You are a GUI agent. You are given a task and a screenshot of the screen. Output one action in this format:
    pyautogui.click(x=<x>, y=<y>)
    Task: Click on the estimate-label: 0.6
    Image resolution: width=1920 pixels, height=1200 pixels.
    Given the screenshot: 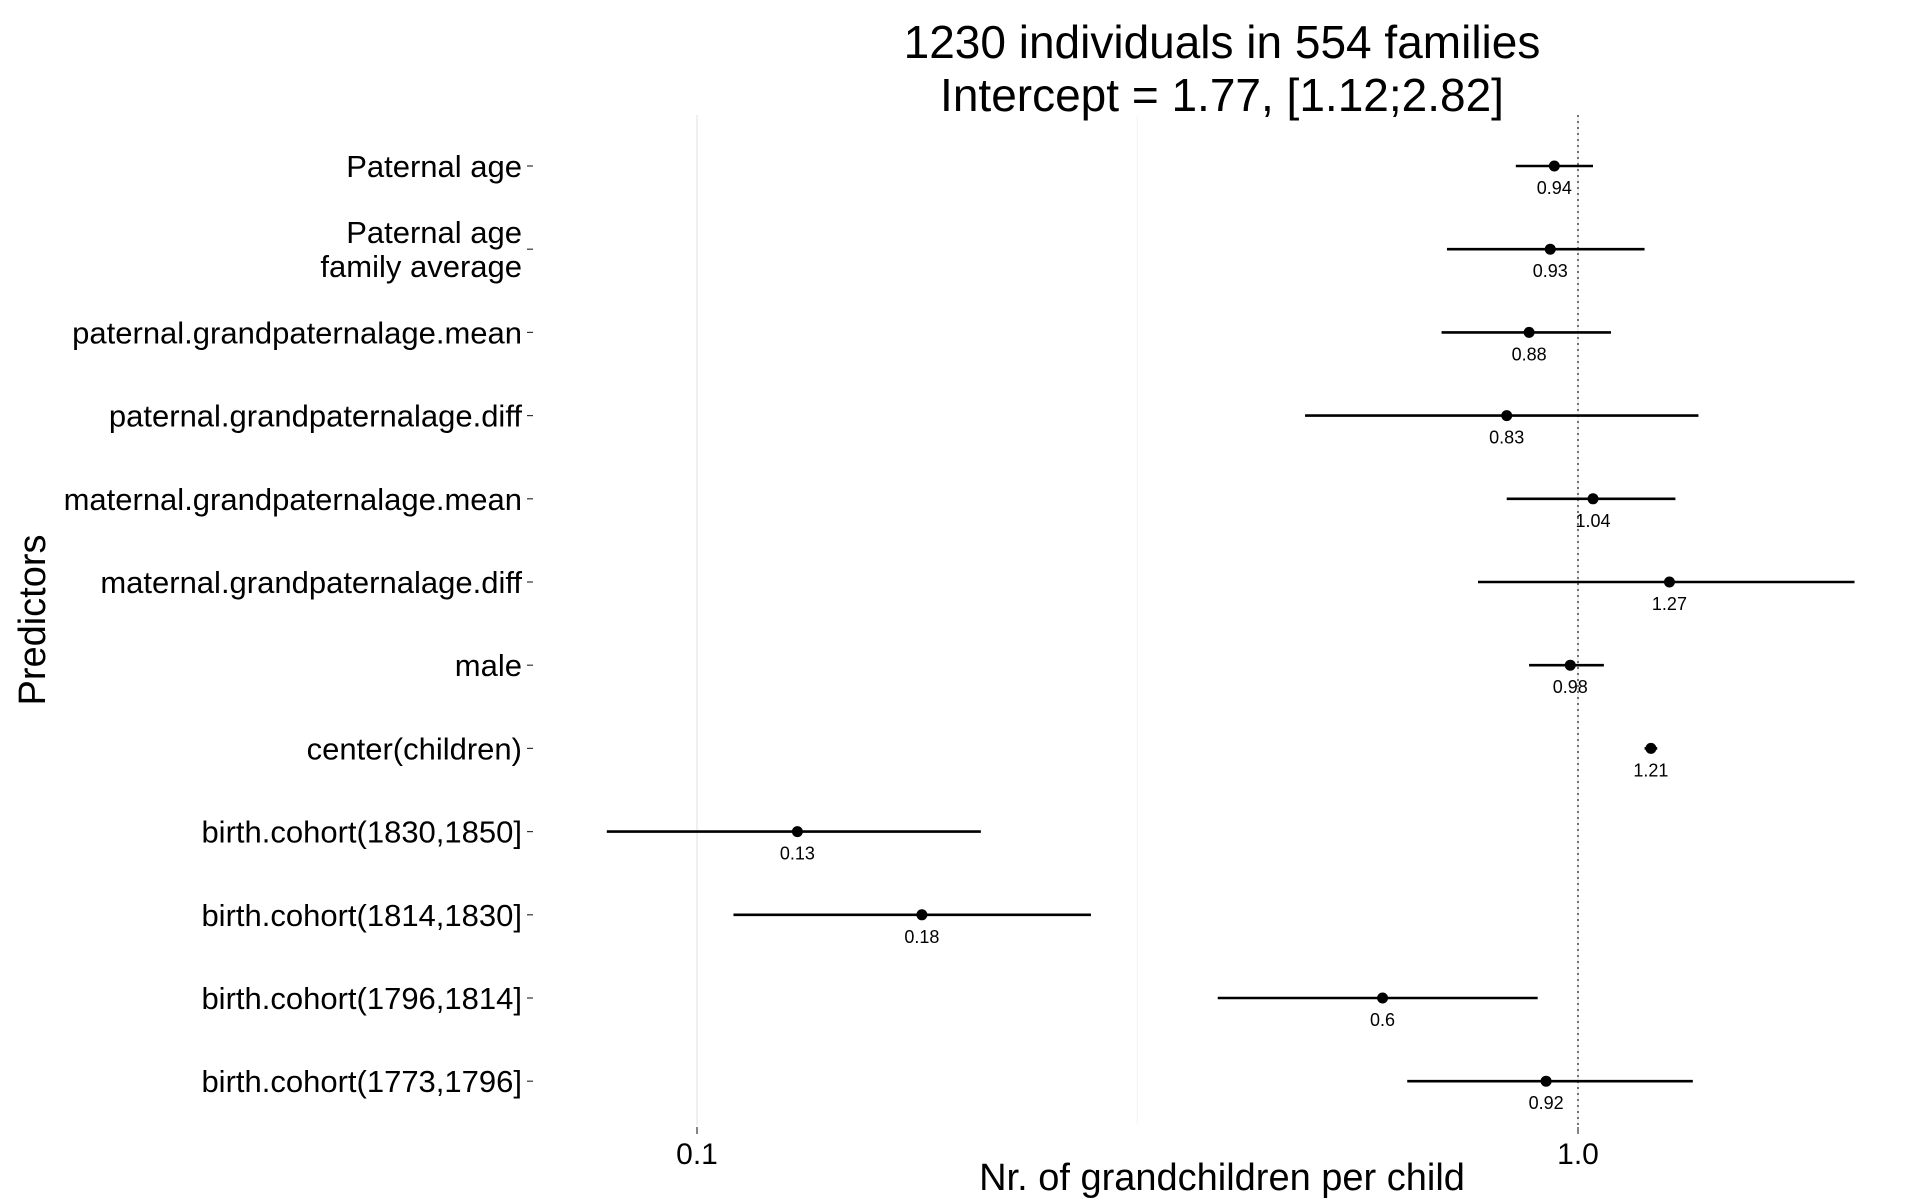 What is the action you would take?
    pyautogui.click(x=1382, y=1020)
    